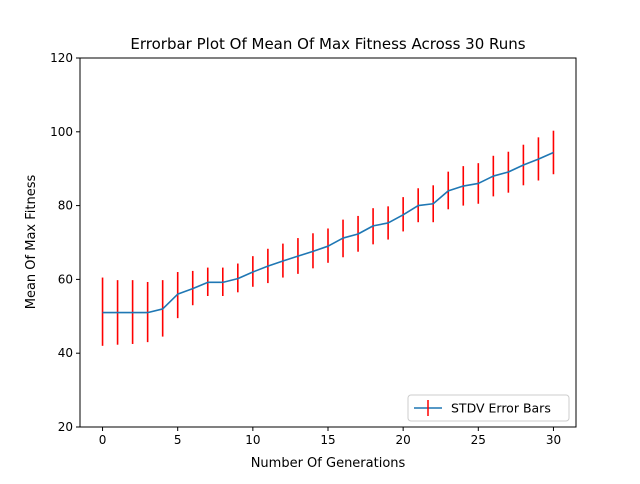 This screenshot has height=484, width=640. I want to click on y-axis-label: Mean Of Max Fitness, so click(31, 242).